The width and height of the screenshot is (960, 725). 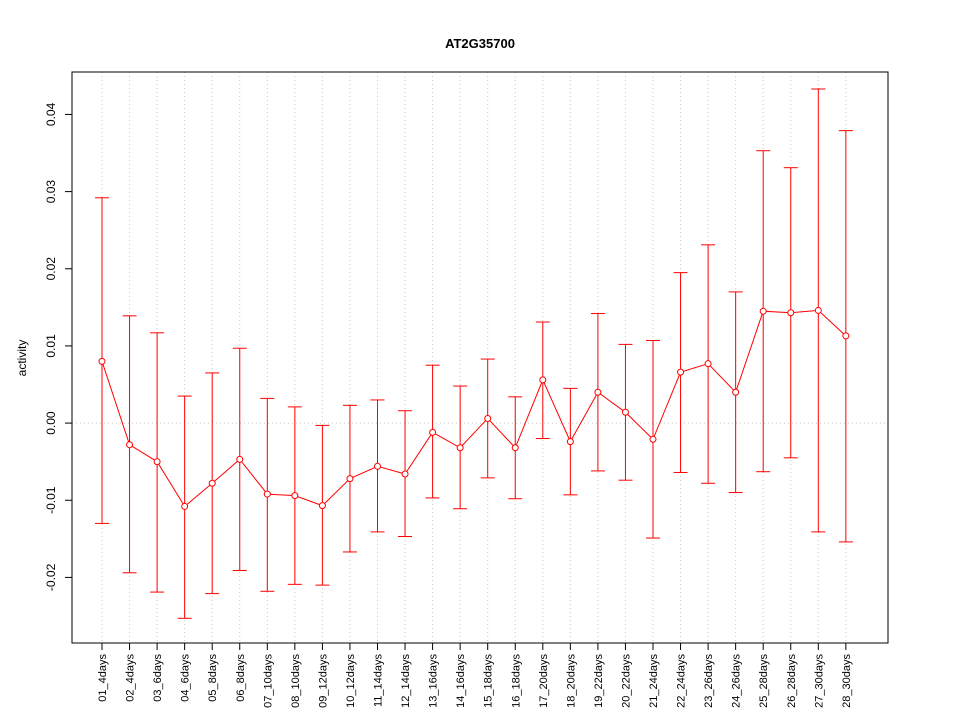 What do you see at coordinates (351, 681) in the screenshot?
I see `x-tick-label: 10_12days` at bounding box center [351, 681].